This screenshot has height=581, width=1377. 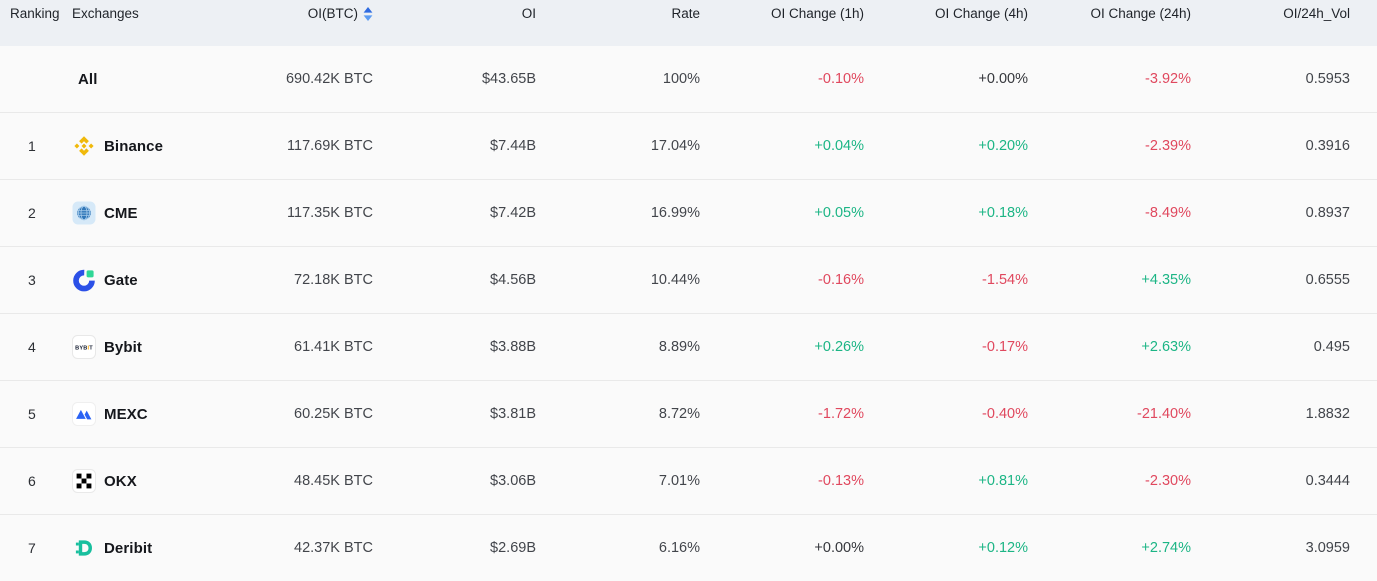 What do you see at coordinates (332, 13) in the screenshot?
I see `column-header-label: OI(BTC)` at bounding box center [332, 13].